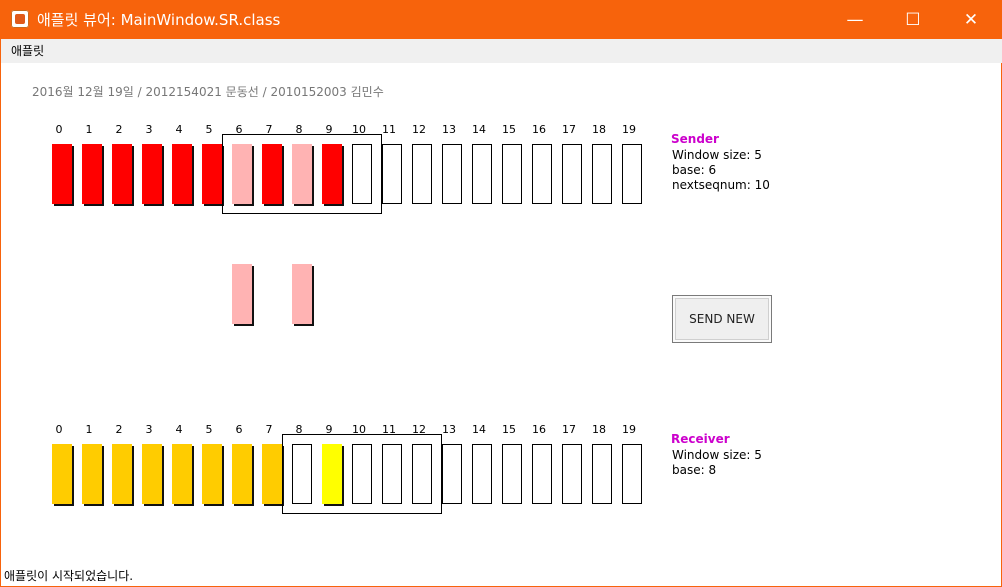  I want to click on receiver-seq-number: 6, so click(239, 429).